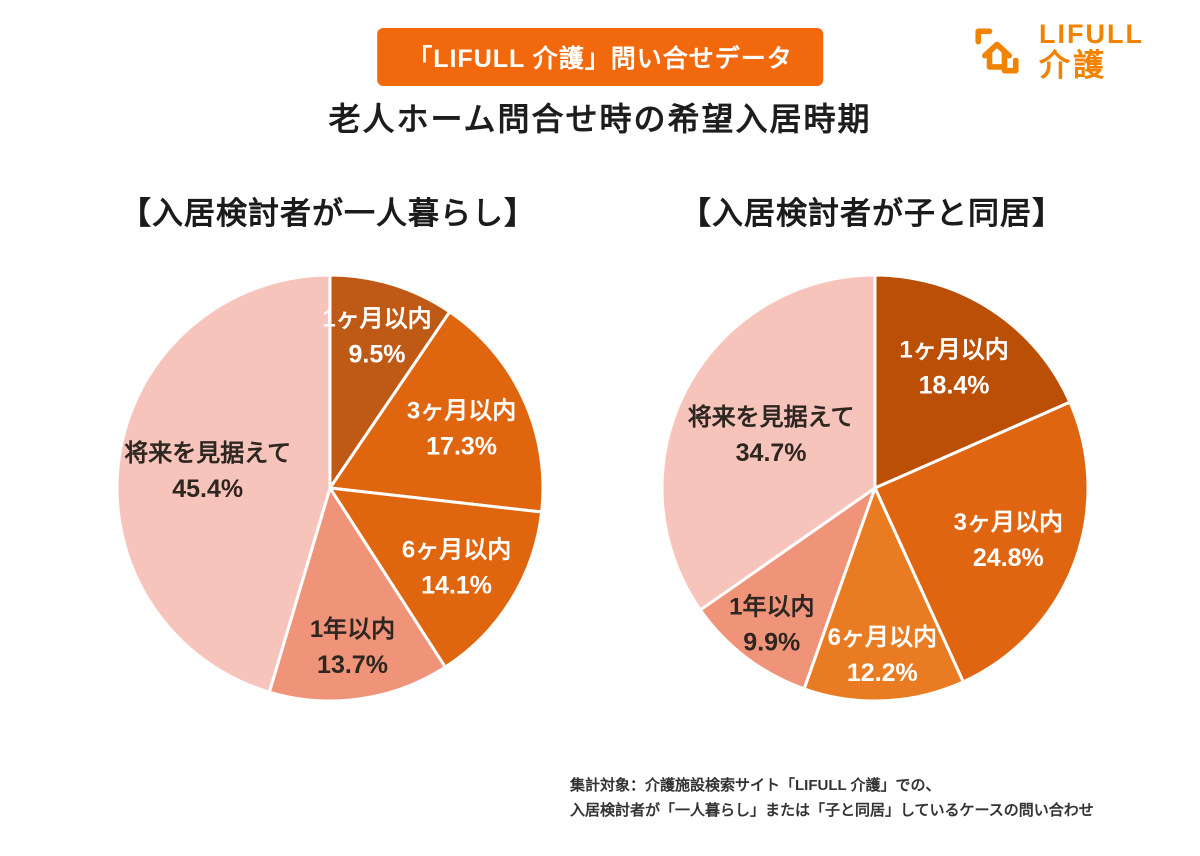  What do you see at coordinates (953, 368) in the screenshot?
I see `slice-label-0: 1ヶ月以内 18.4%` at bounding box center [953, 368].